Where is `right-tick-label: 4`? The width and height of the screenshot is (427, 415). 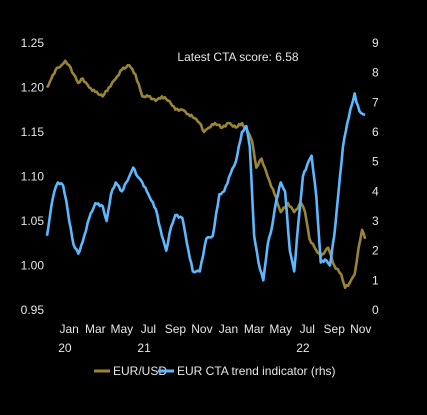 right-tick-label: 4 is located at coordinates (375, 191).